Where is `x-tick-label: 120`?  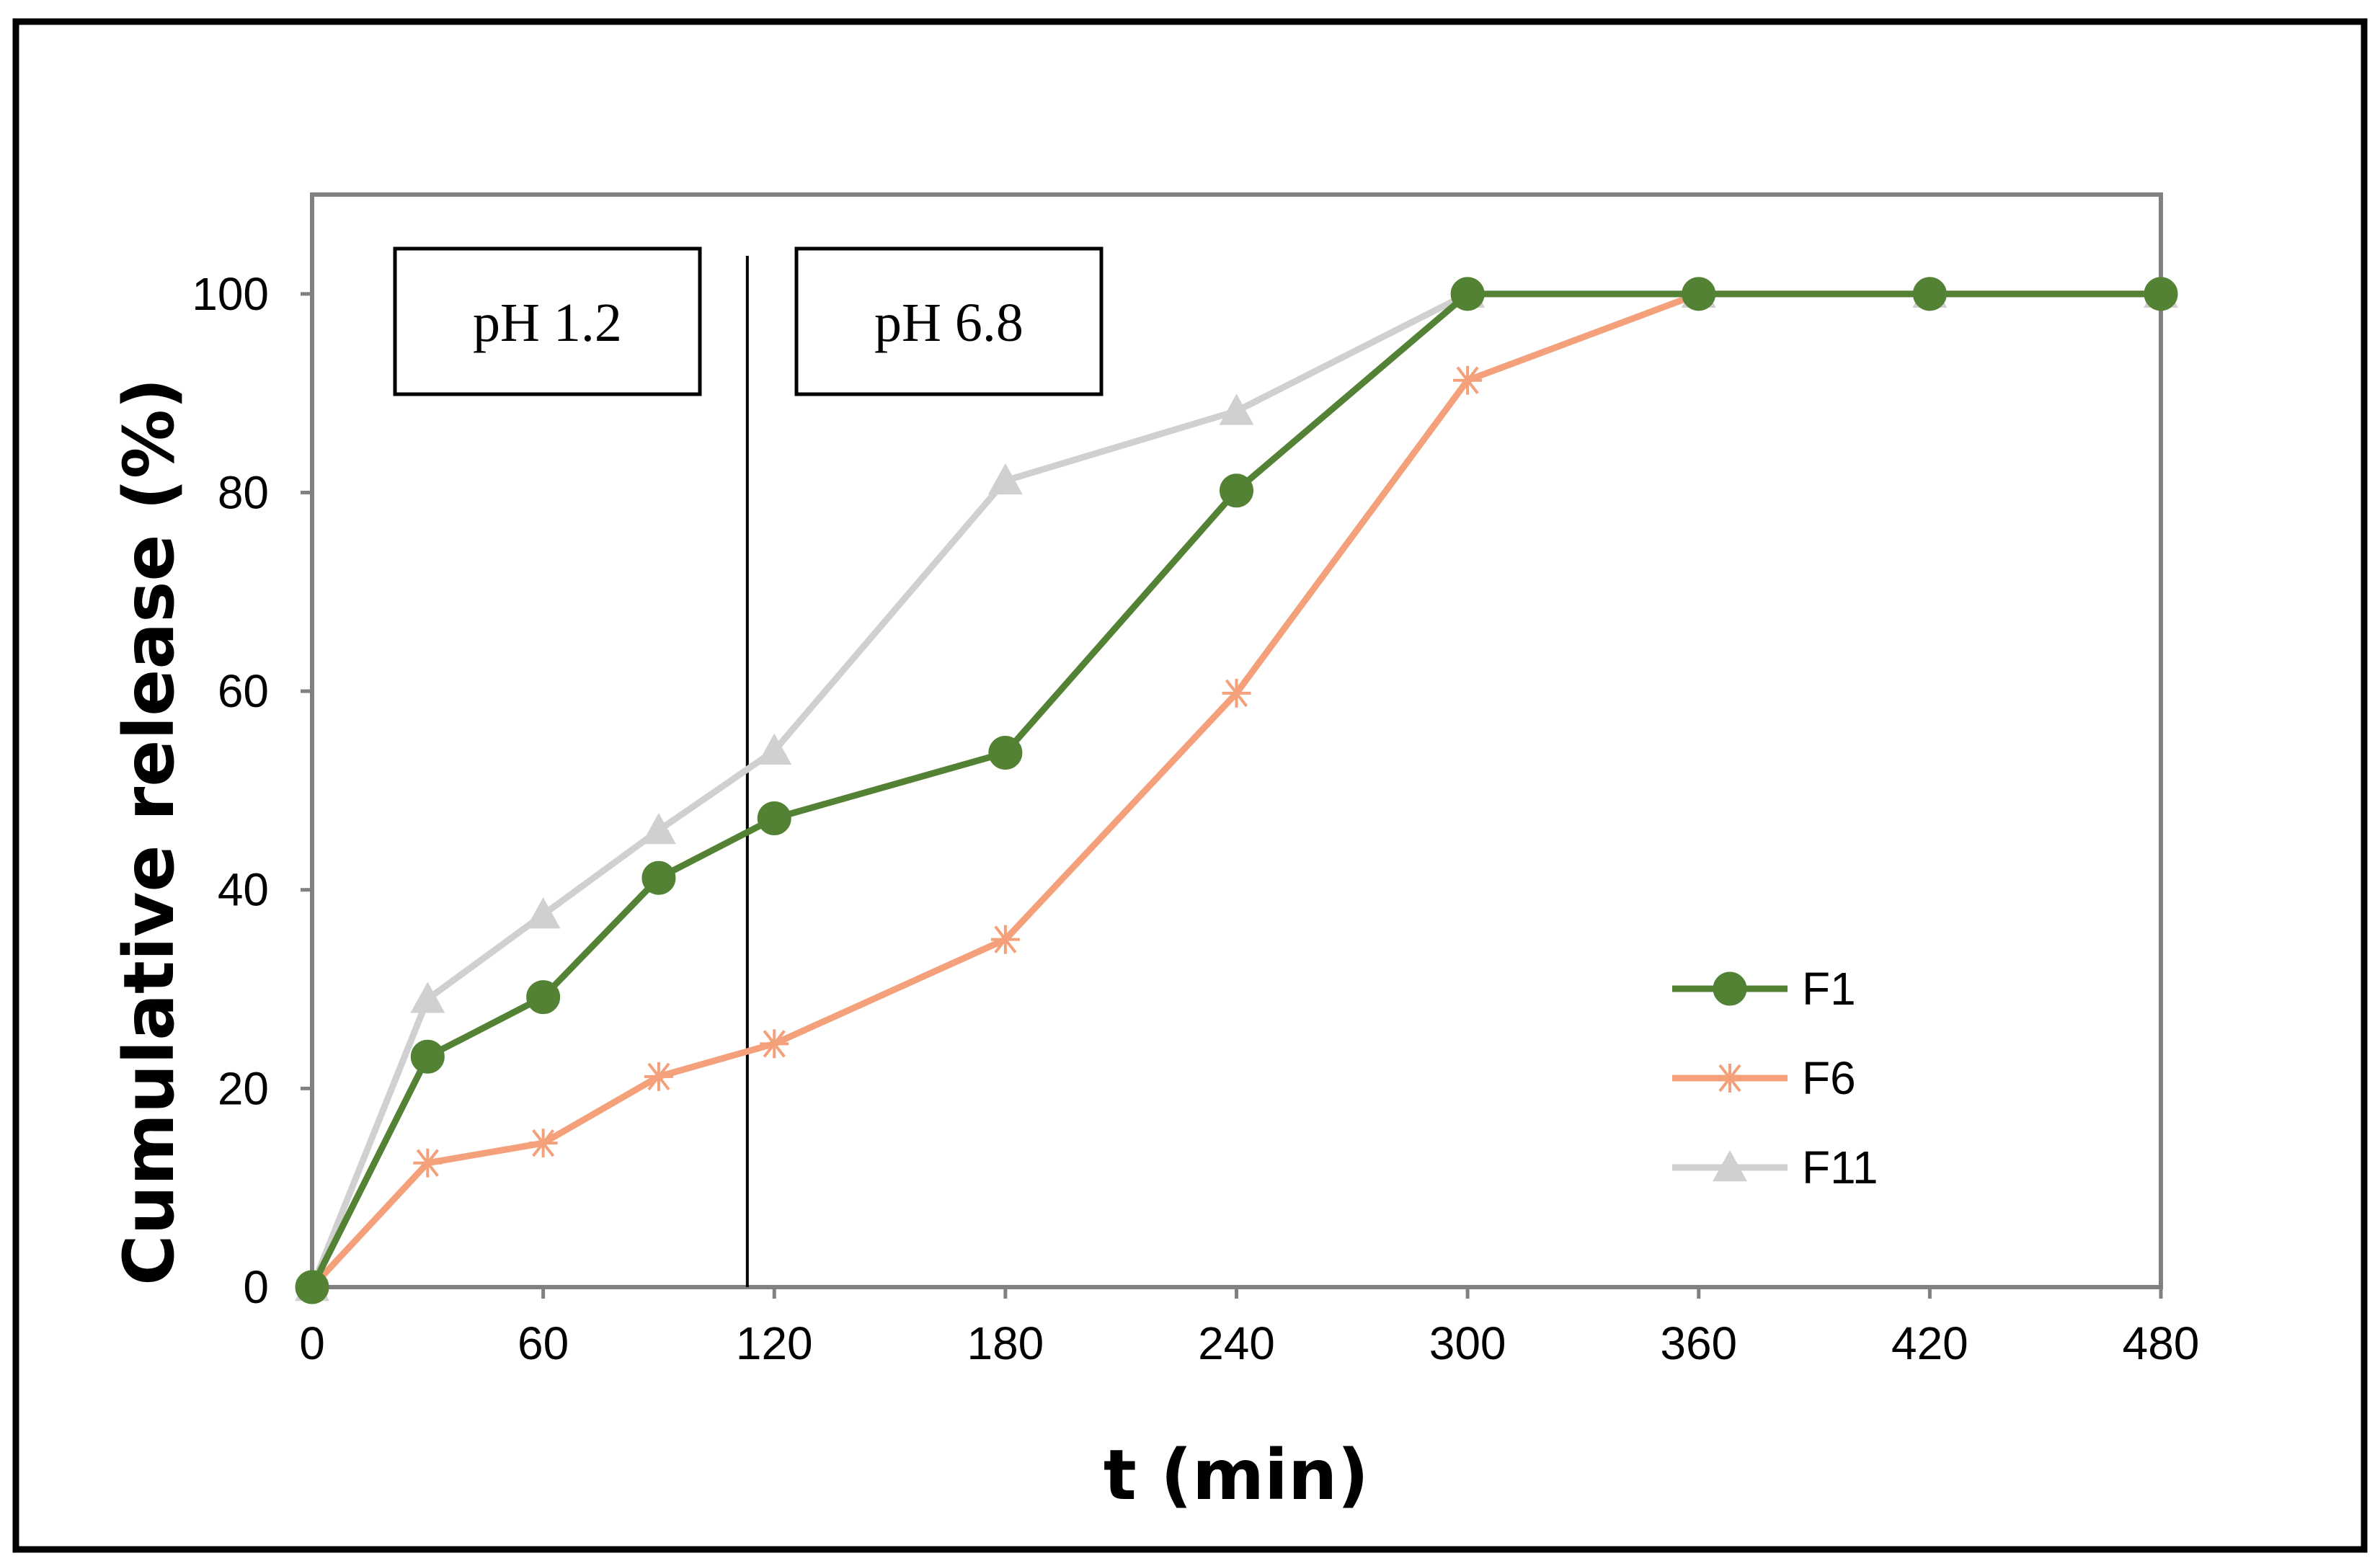
x-tick-label: 120 is located at coordinates (774, 1343).